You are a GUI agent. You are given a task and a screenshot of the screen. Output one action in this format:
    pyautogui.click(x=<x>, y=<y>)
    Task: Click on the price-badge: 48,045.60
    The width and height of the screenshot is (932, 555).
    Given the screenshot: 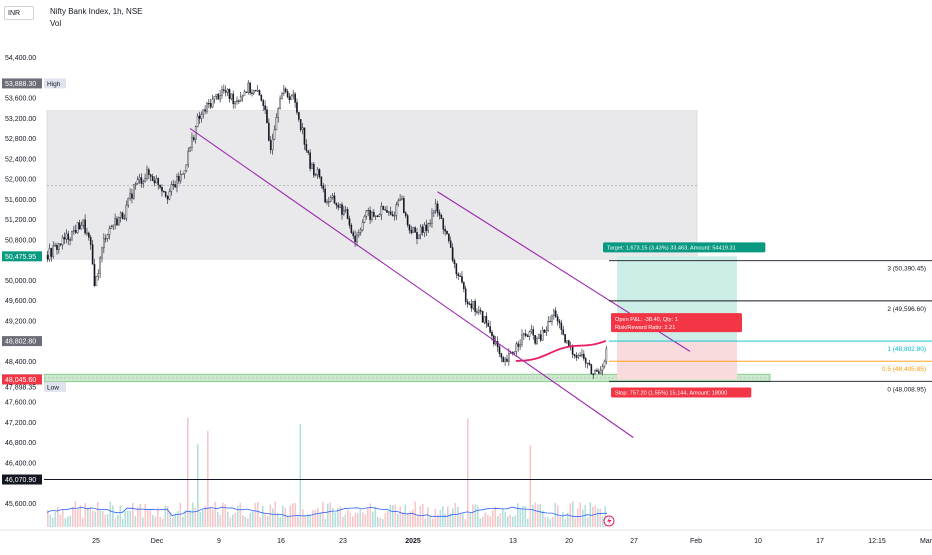 What is the action you would take?
    pyautogui.click(x=20, y=380)
    